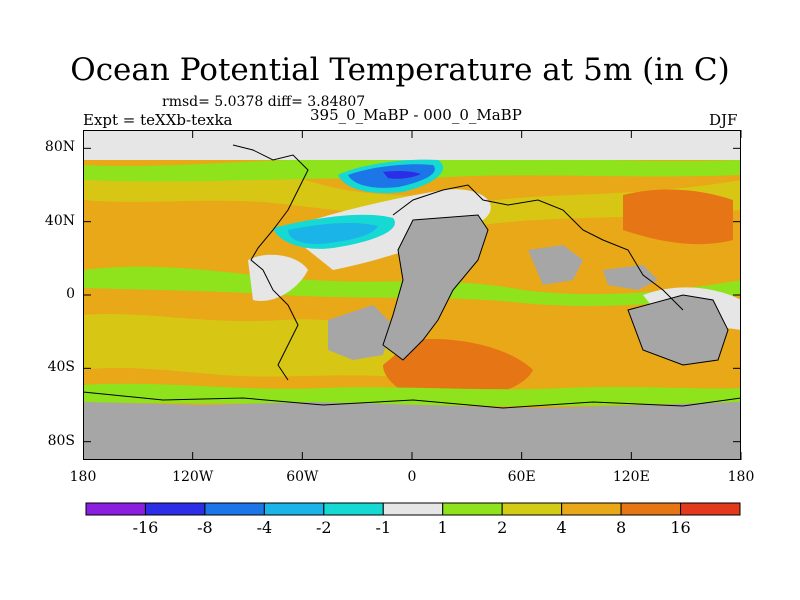  What do you see at coordinates (193, 477) in the screenshot?
I see `x-tick-label: 120W` at bounding box center [193, 477].